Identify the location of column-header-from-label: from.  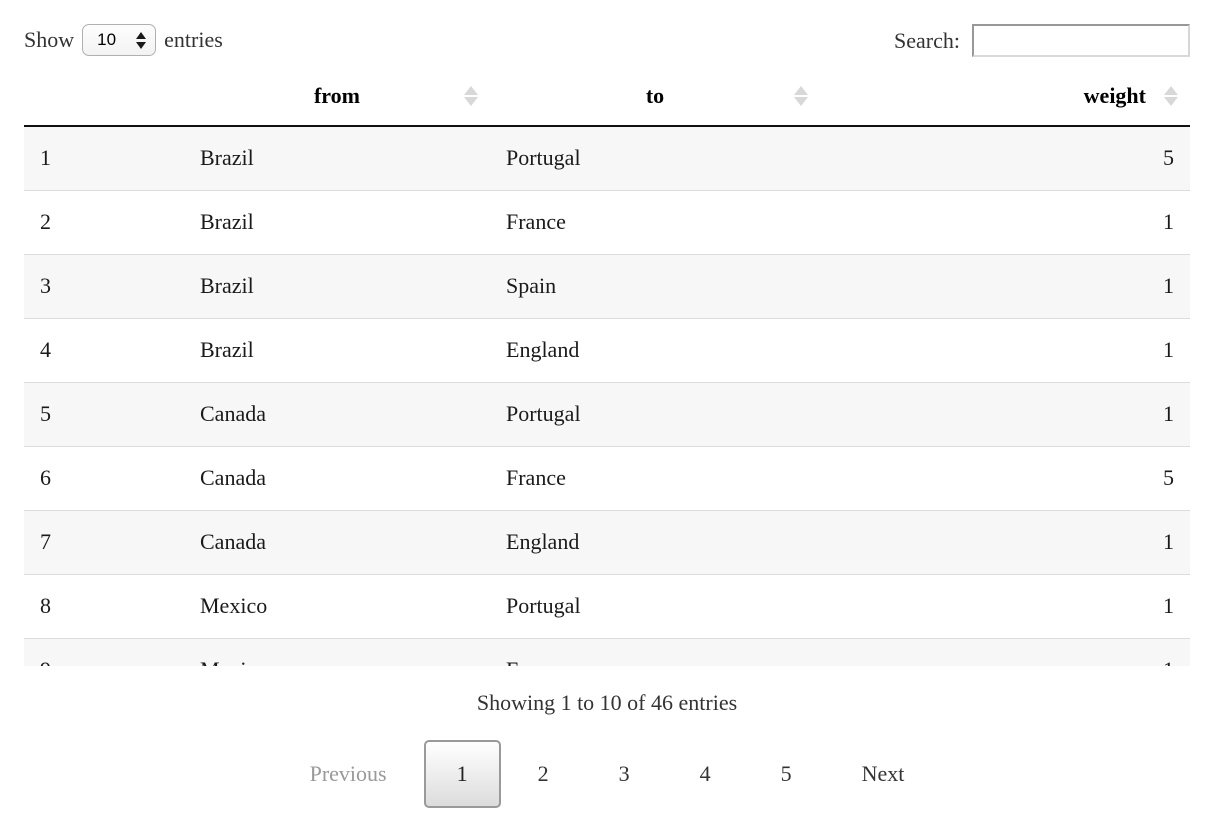
(337, 95).